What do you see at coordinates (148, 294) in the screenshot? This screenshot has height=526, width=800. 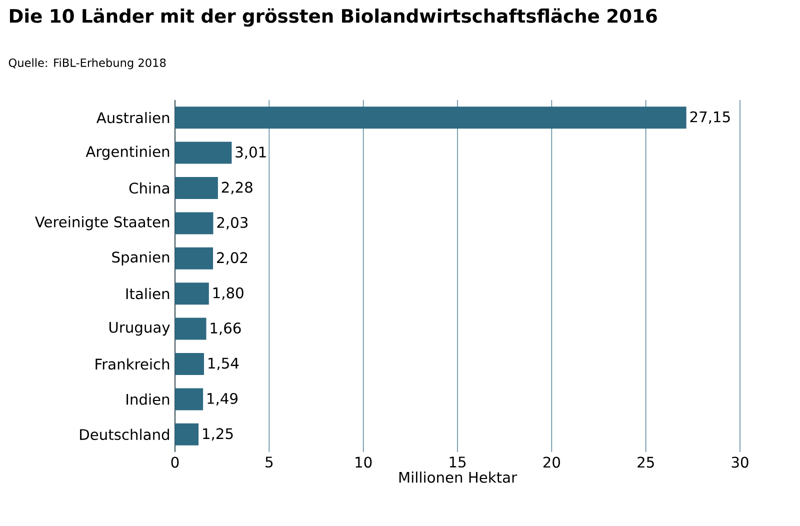 I see `y-tick-label: Italien` at bounding box center [148, 294].